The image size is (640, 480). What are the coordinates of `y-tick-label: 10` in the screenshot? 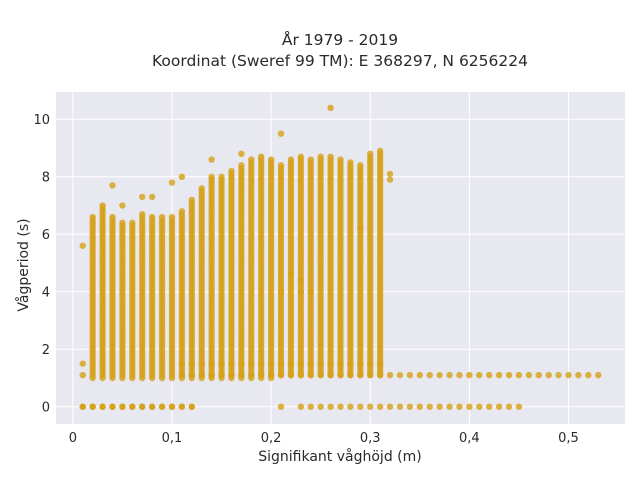 It's located at (41, 120).